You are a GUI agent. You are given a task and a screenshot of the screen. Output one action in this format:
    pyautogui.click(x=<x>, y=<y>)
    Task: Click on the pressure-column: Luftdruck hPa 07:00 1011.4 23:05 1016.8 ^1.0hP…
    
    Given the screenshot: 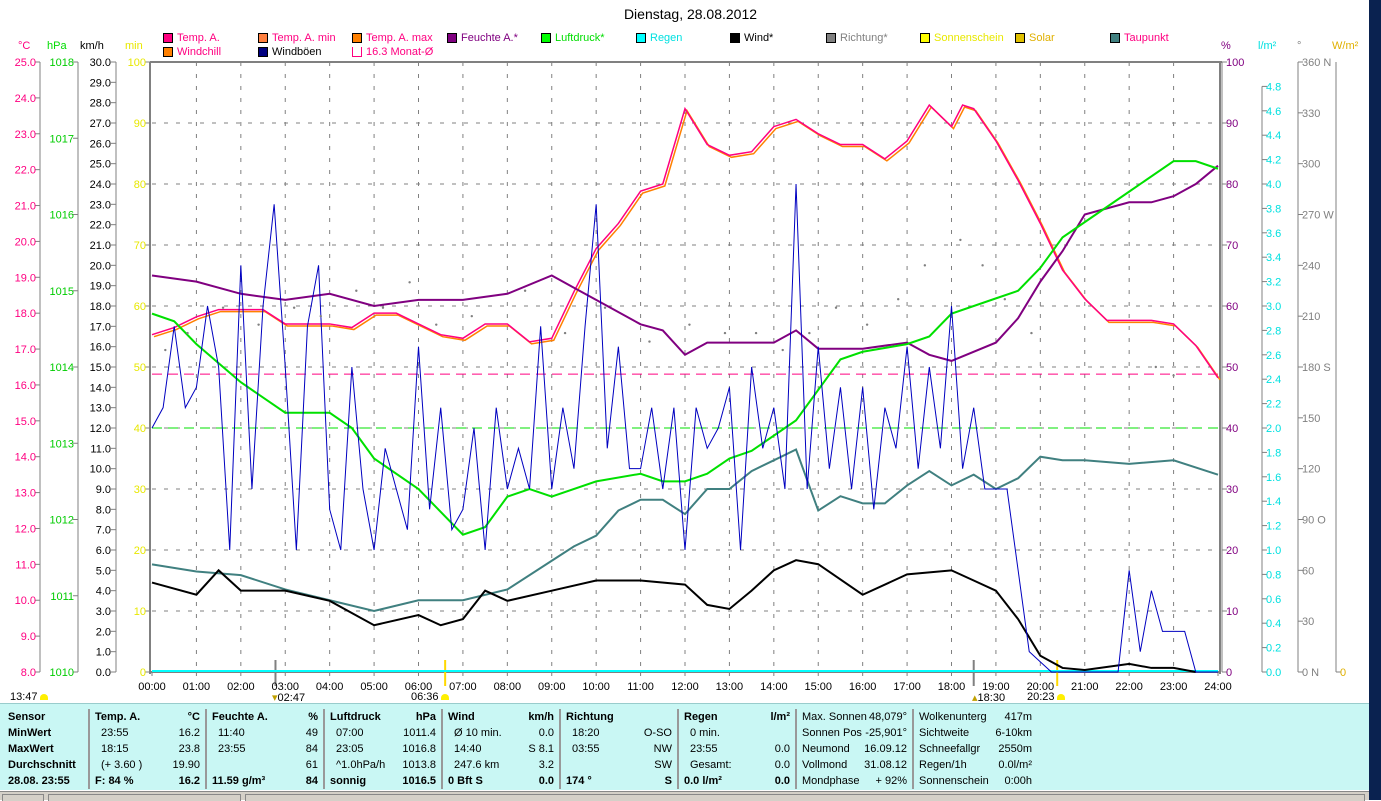 What is the action you would take?
    pyautogui.click(x=382, y=749)
    